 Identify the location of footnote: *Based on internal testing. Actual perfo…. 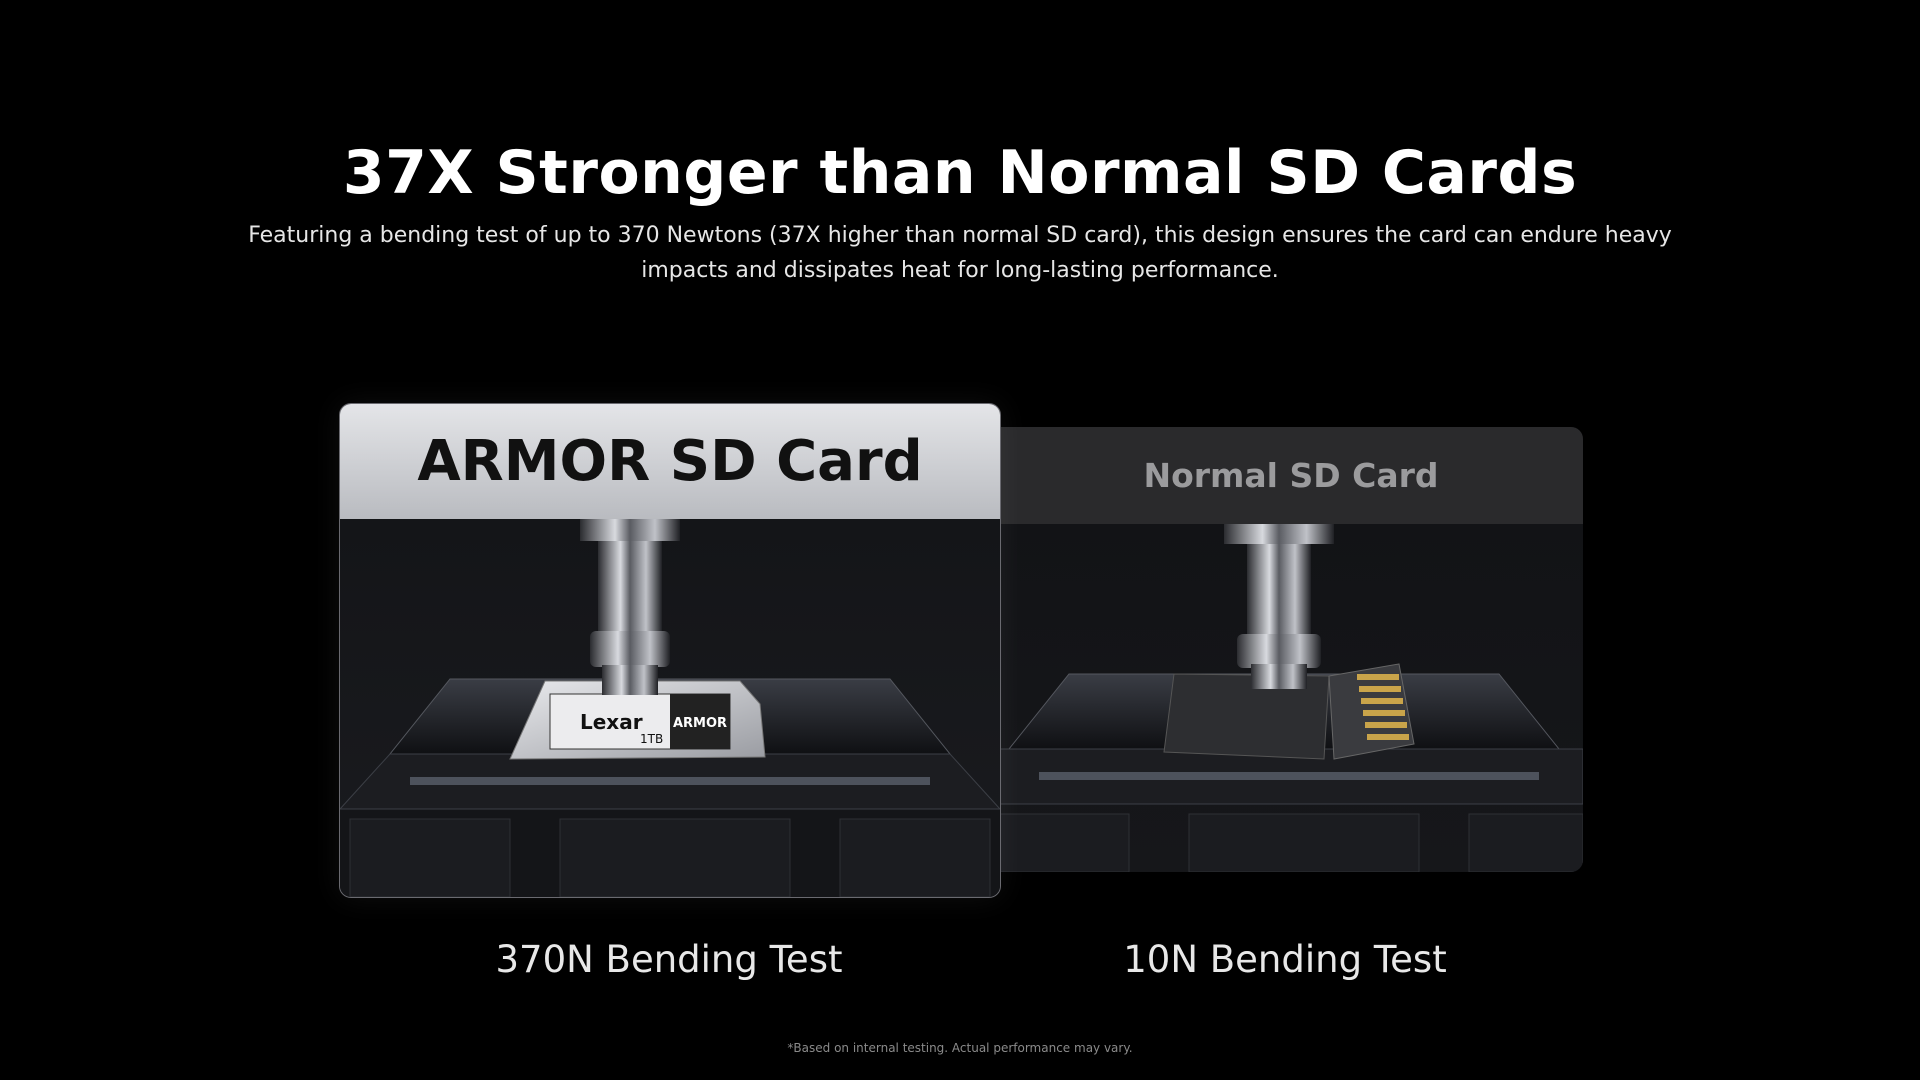
(960, 1048).